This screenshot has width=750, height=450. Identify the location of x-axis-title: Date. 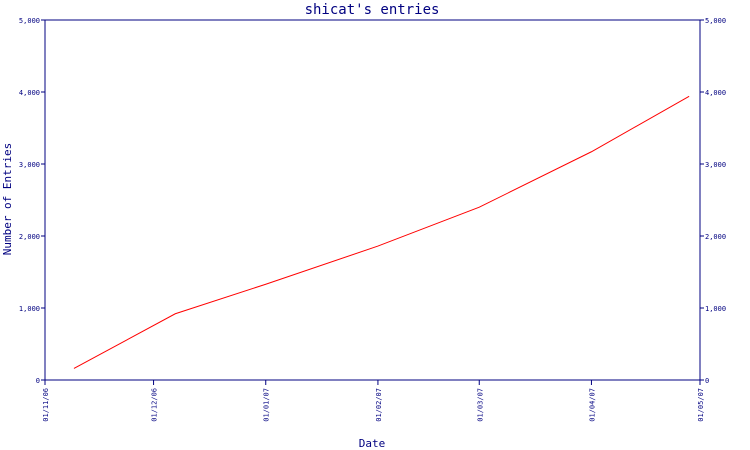
(372, 443).